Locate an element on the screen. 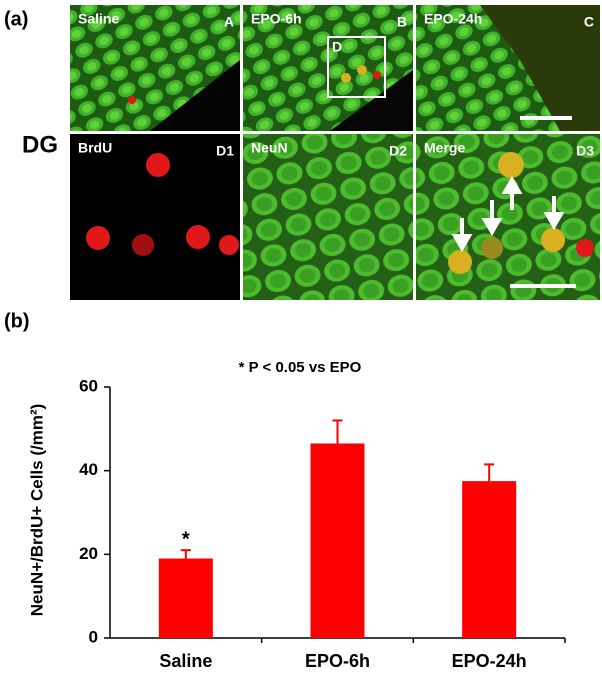 The height and width of the screenshot is (689, 602). panel-title: EPO-6h is located at coordinates (276, 19).